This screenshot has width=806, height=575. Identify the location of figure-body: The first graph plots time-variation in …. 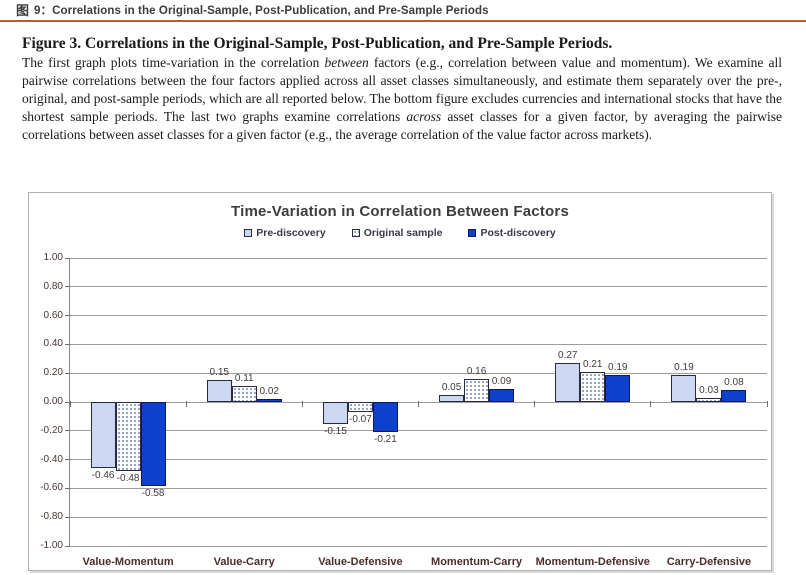
(402, 99).